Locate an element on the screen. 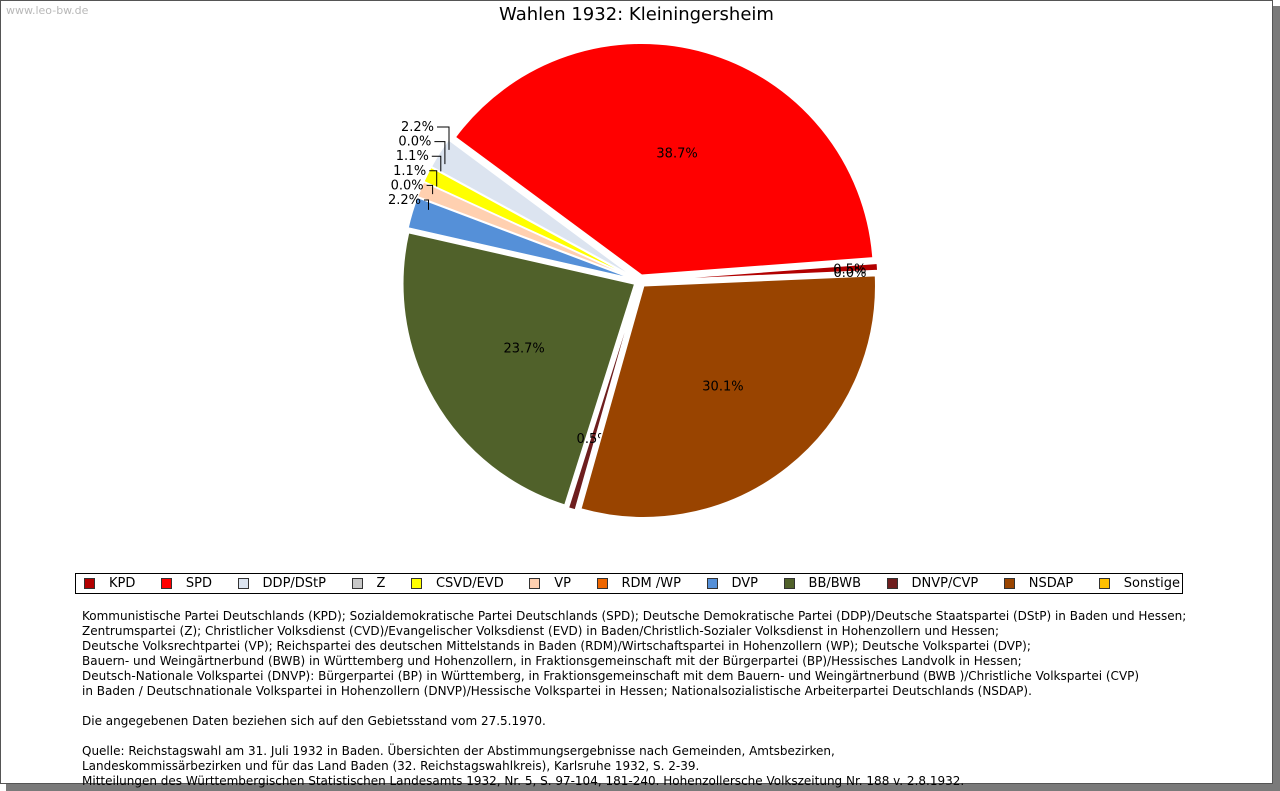 The image size is (1280, 791). legend-item-vp: VP is located at coordinates (550, 583).